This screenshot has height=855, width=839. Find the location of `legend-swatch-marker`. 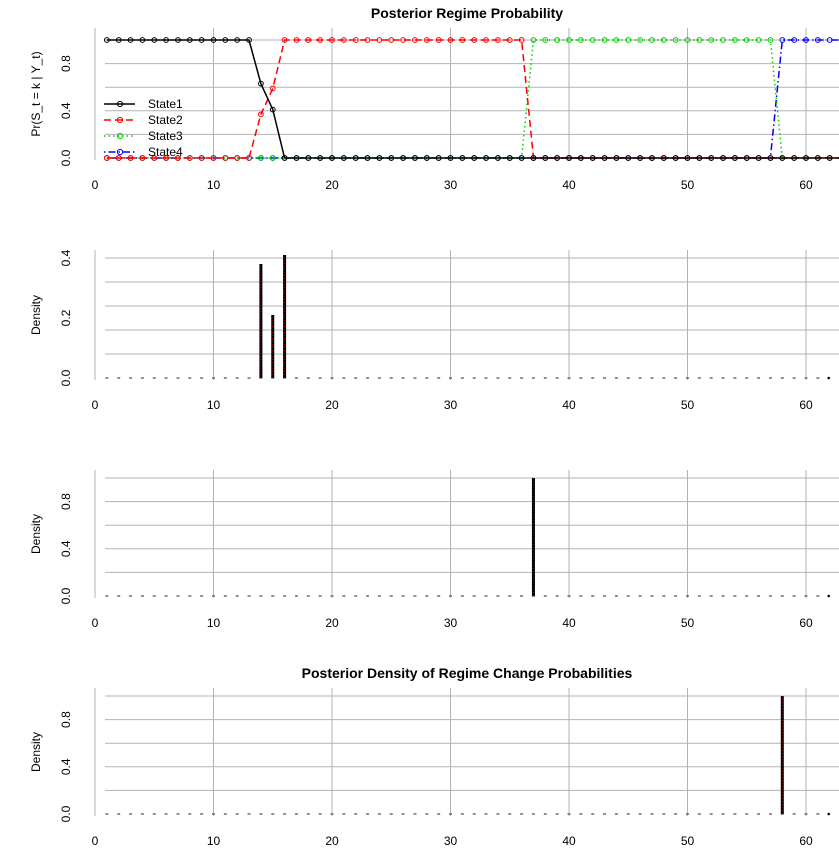

legend-swatch-marker is located at coordinates (120, 120).